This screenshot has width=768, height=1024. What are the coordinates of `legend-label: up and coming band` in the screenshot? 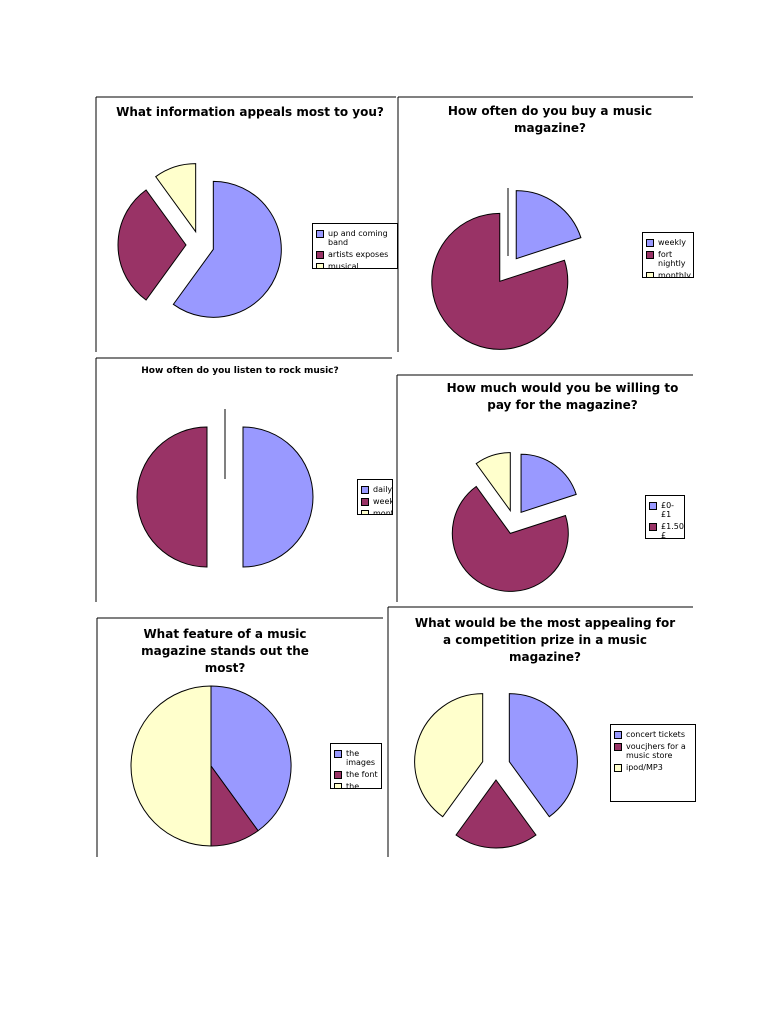 It's located at (358, 238).